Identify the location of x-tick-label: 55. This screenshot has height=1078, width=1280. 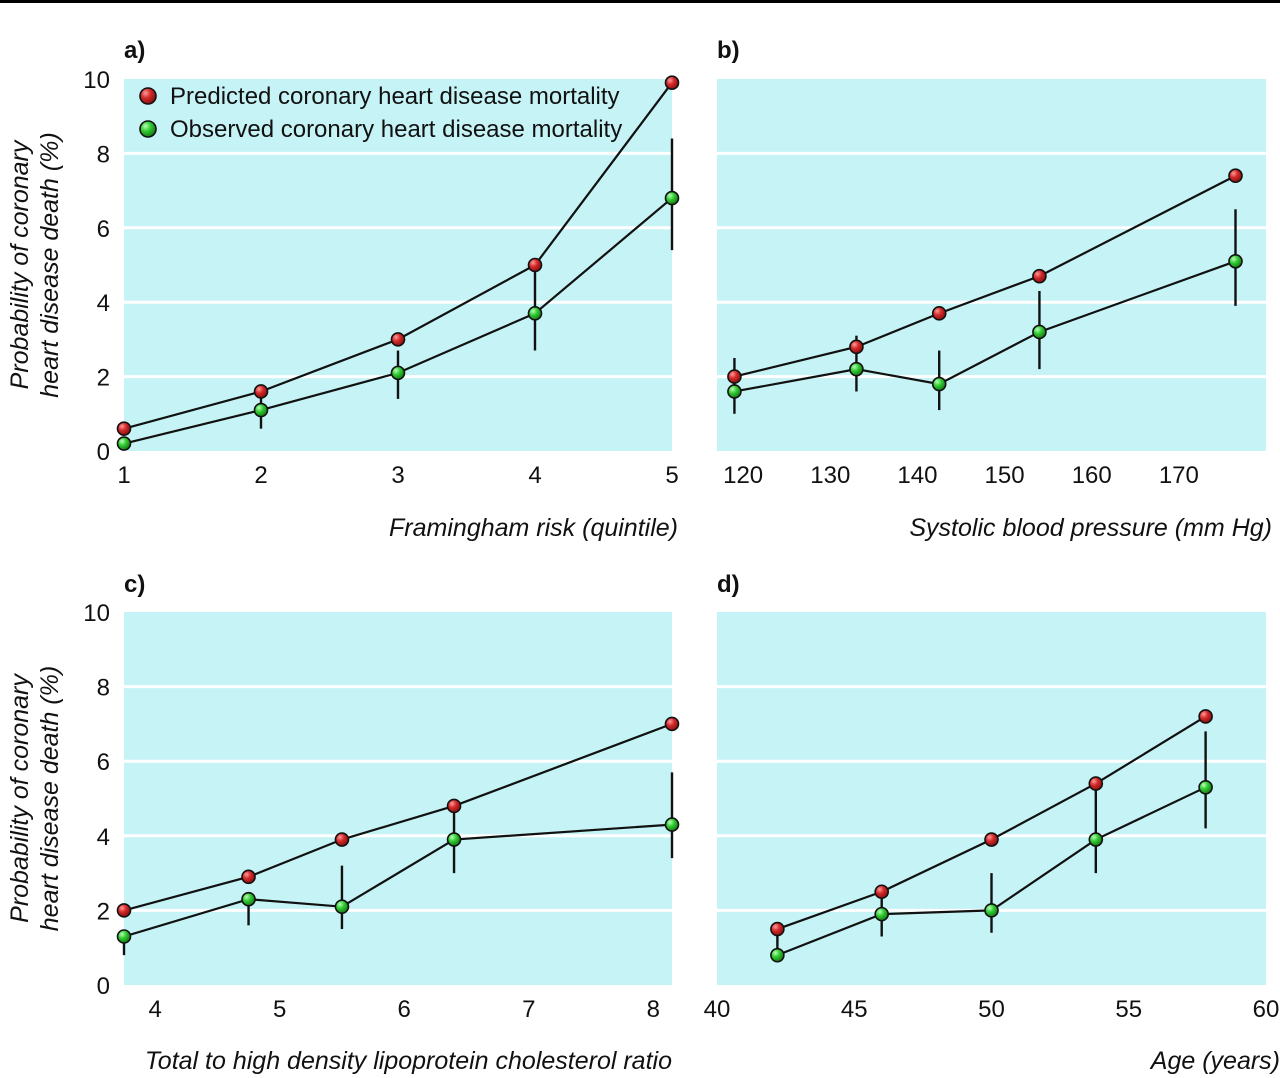
(1128, 1009).